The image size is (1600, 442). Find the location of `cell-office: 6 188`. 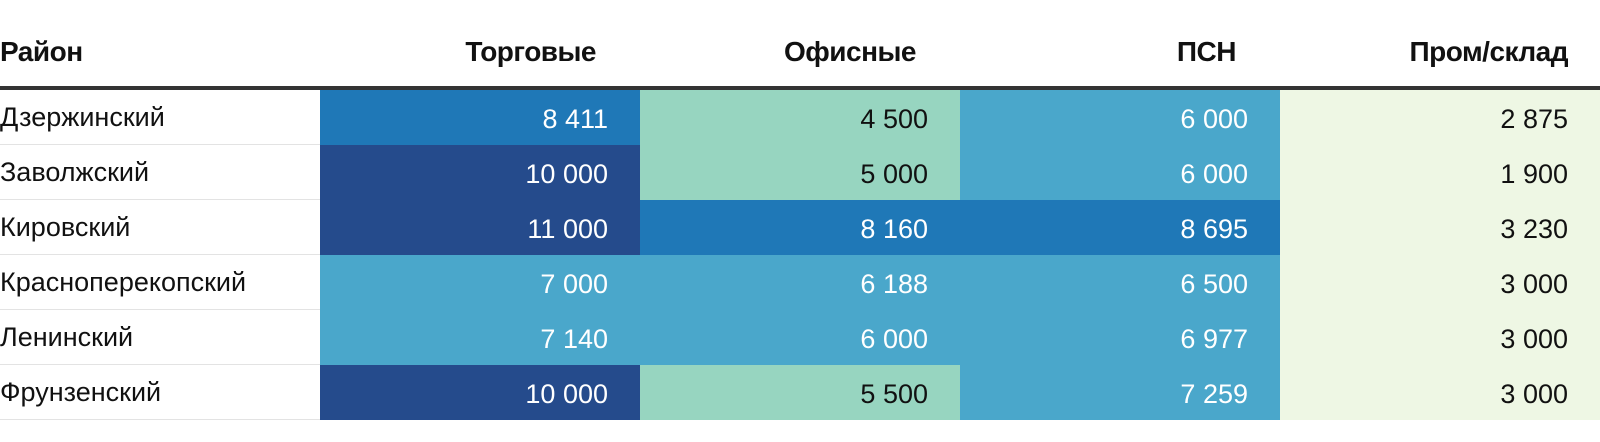

cell-office: 6 188 is located at coordinates (800, 282).